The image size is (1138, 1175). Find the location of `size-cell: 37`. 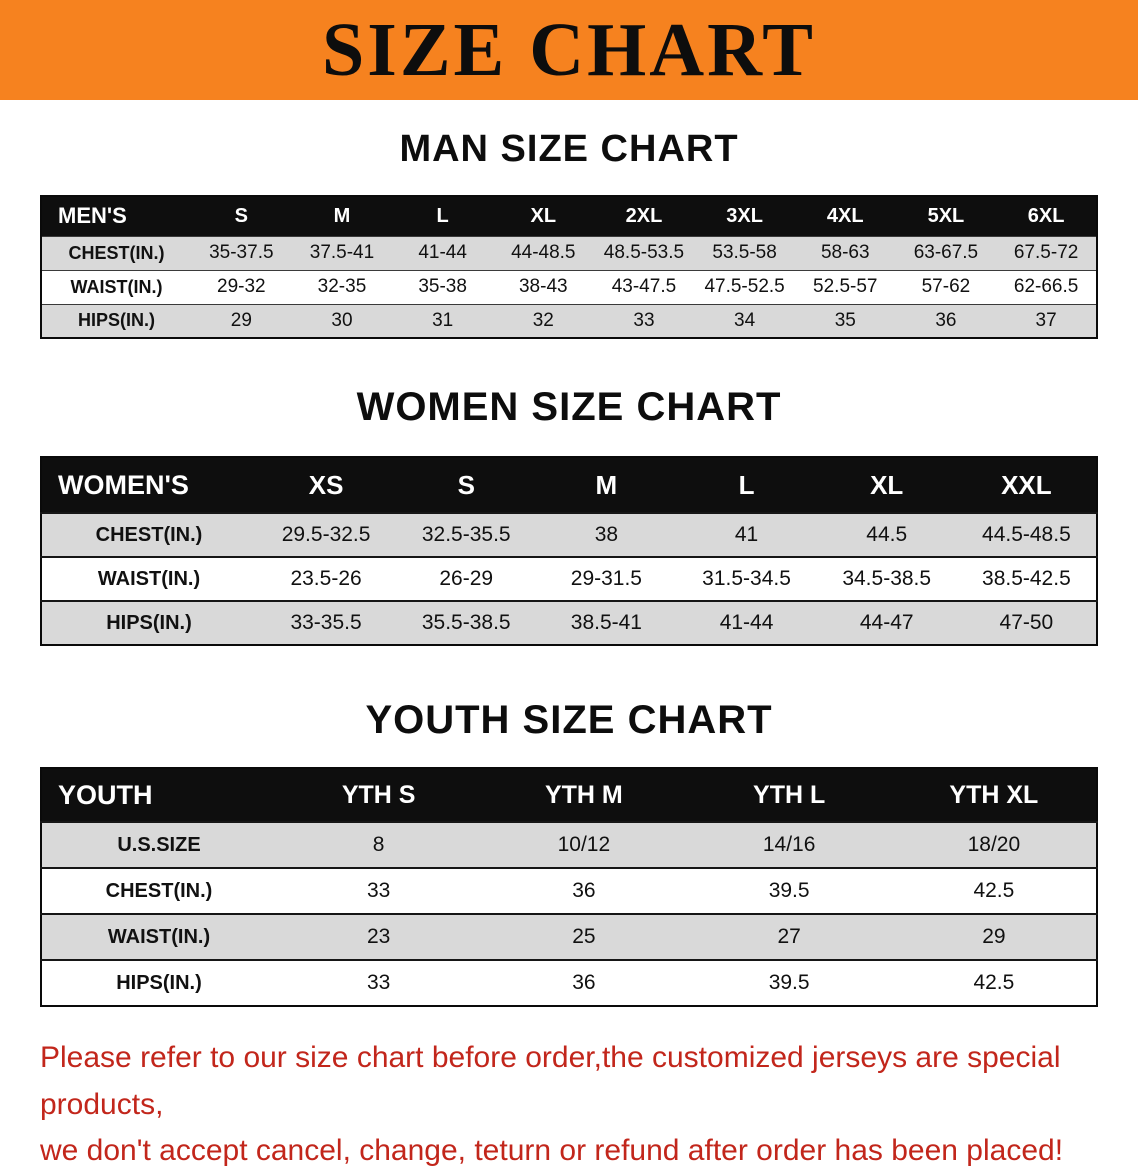

size-cell: 37 is located at coordinates (1046, 320).